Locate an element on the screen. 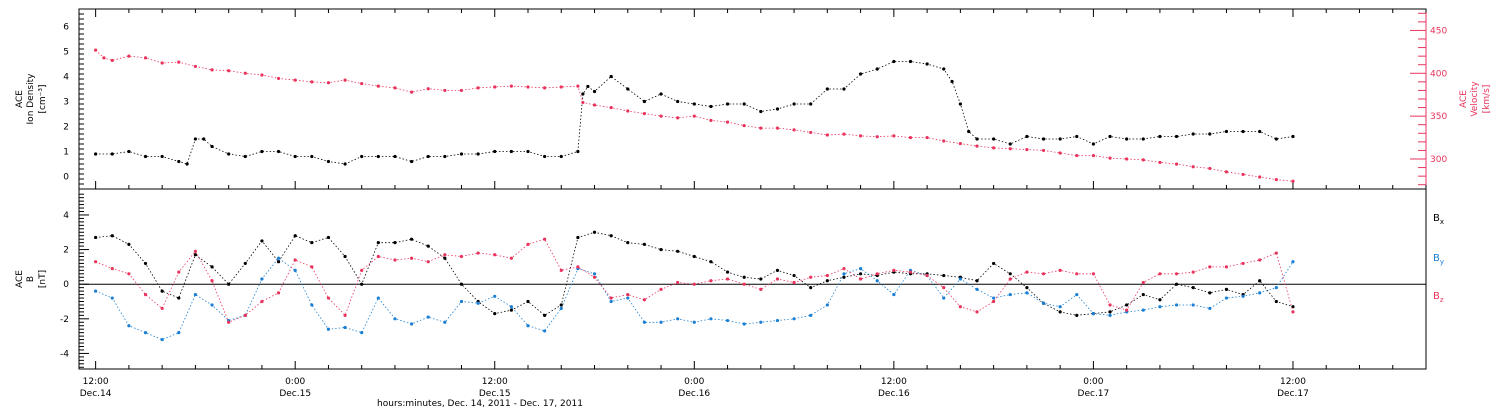  velocity-tick-label: 400 is located at coordinates (1438, 74).